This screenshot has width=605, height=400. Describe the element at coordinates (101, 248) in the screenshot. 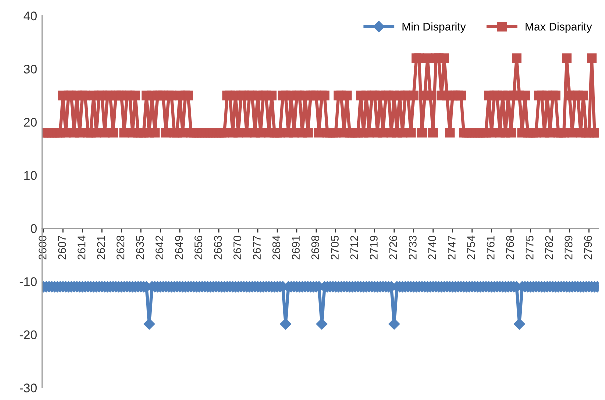

I see `x-tick-label: 2621` at that location.